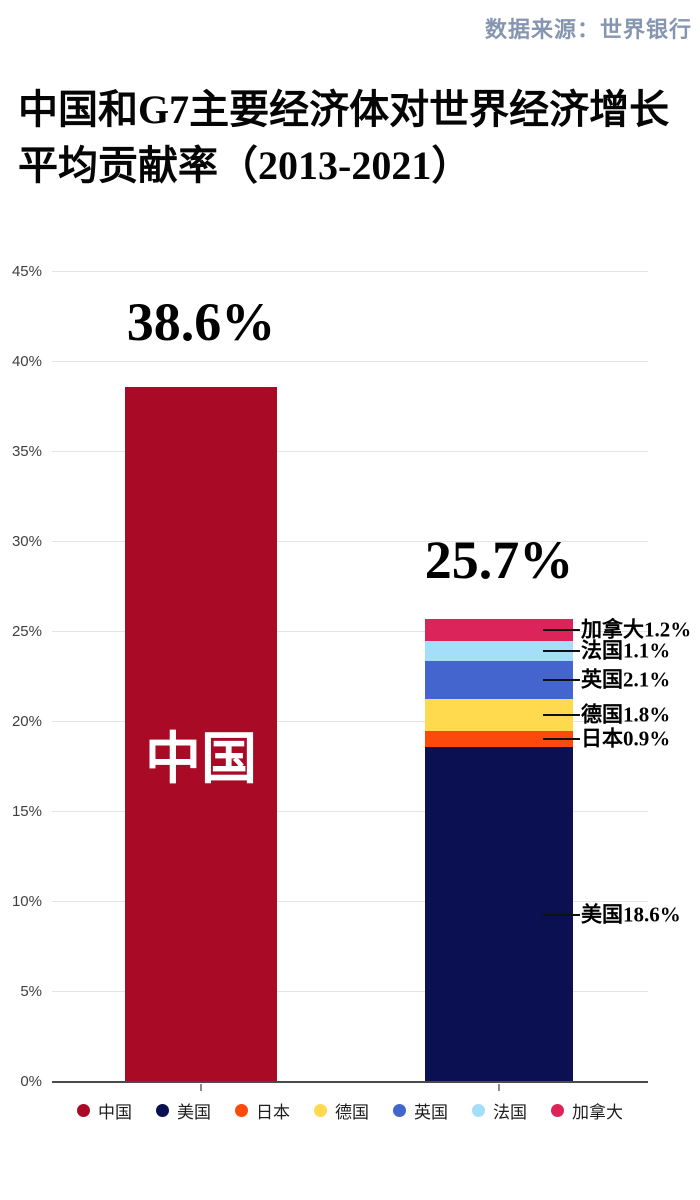  What do you see at coordinates (350, 991) in the screenshot?
I see `gridline-5%` at bounding box center [350, 991].